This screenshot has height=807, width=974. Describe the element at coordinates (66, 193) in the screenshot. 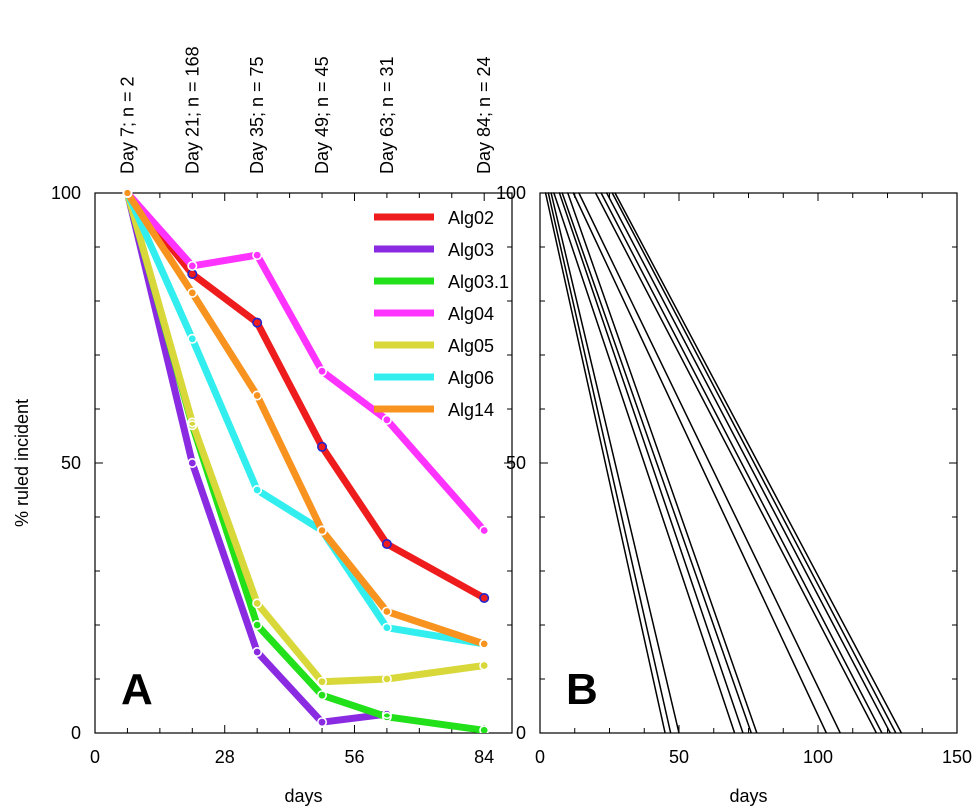

I see `panel-a-ytick-label: 100` at that location.